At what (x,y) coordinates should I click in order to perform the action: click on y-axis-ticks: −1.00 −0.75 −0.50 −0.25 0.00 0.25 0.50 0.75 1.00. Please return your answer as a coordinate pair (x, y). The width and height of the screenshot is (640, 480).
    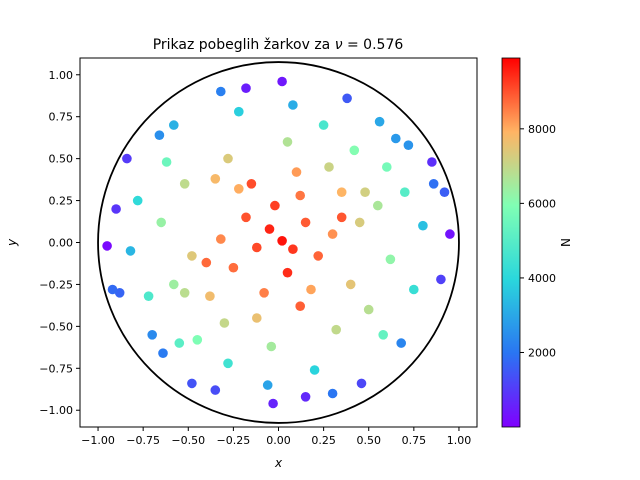
    Looking at the image, I should click on (59, 243).